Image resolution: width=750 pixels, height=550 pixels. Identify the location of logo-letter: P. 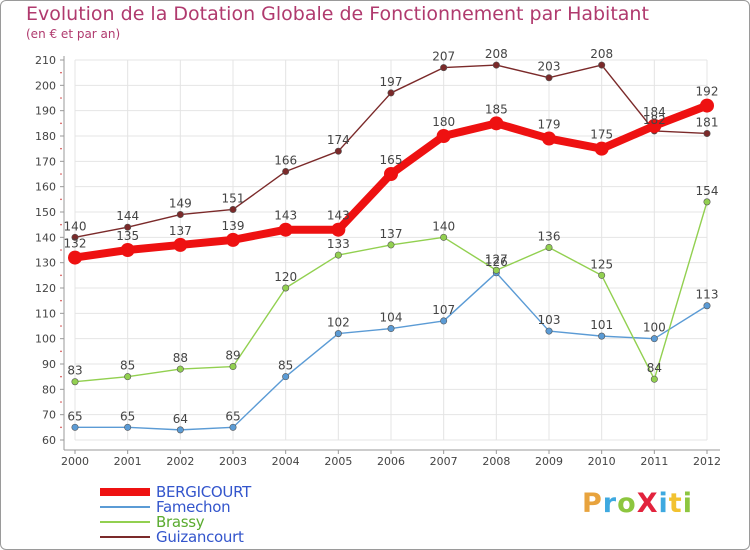
(592, 503).